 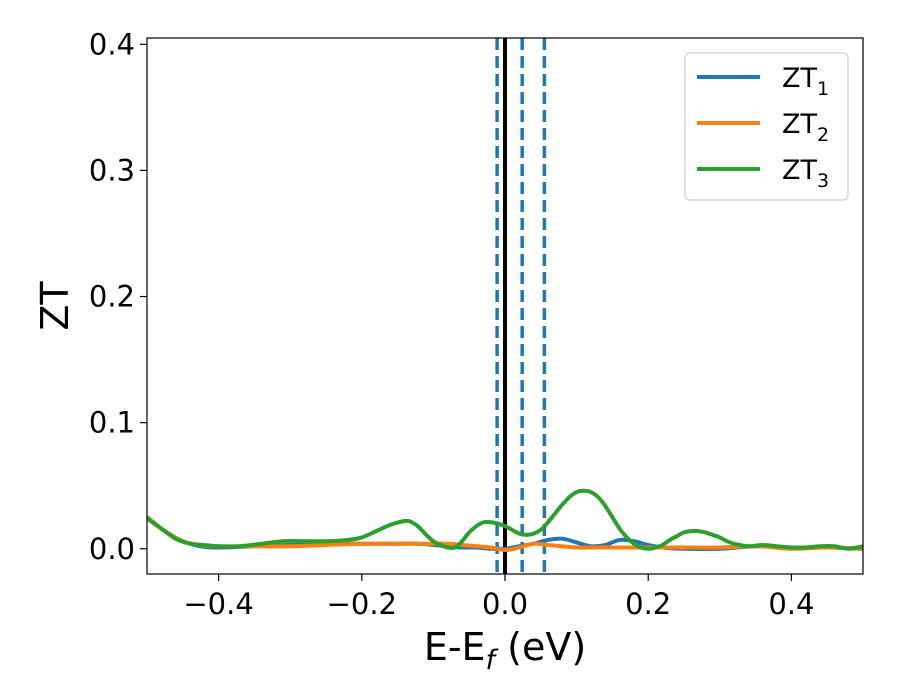 What do you see at coordinates (55, 306) in the screenshot?
I see `y-axis-label: ZT` at bounding box center [55, 306].